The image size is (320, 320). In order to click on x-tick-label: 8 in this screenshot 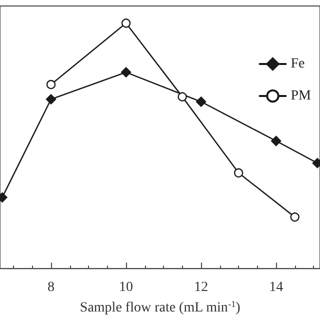, I will do `click(51, 288)`.